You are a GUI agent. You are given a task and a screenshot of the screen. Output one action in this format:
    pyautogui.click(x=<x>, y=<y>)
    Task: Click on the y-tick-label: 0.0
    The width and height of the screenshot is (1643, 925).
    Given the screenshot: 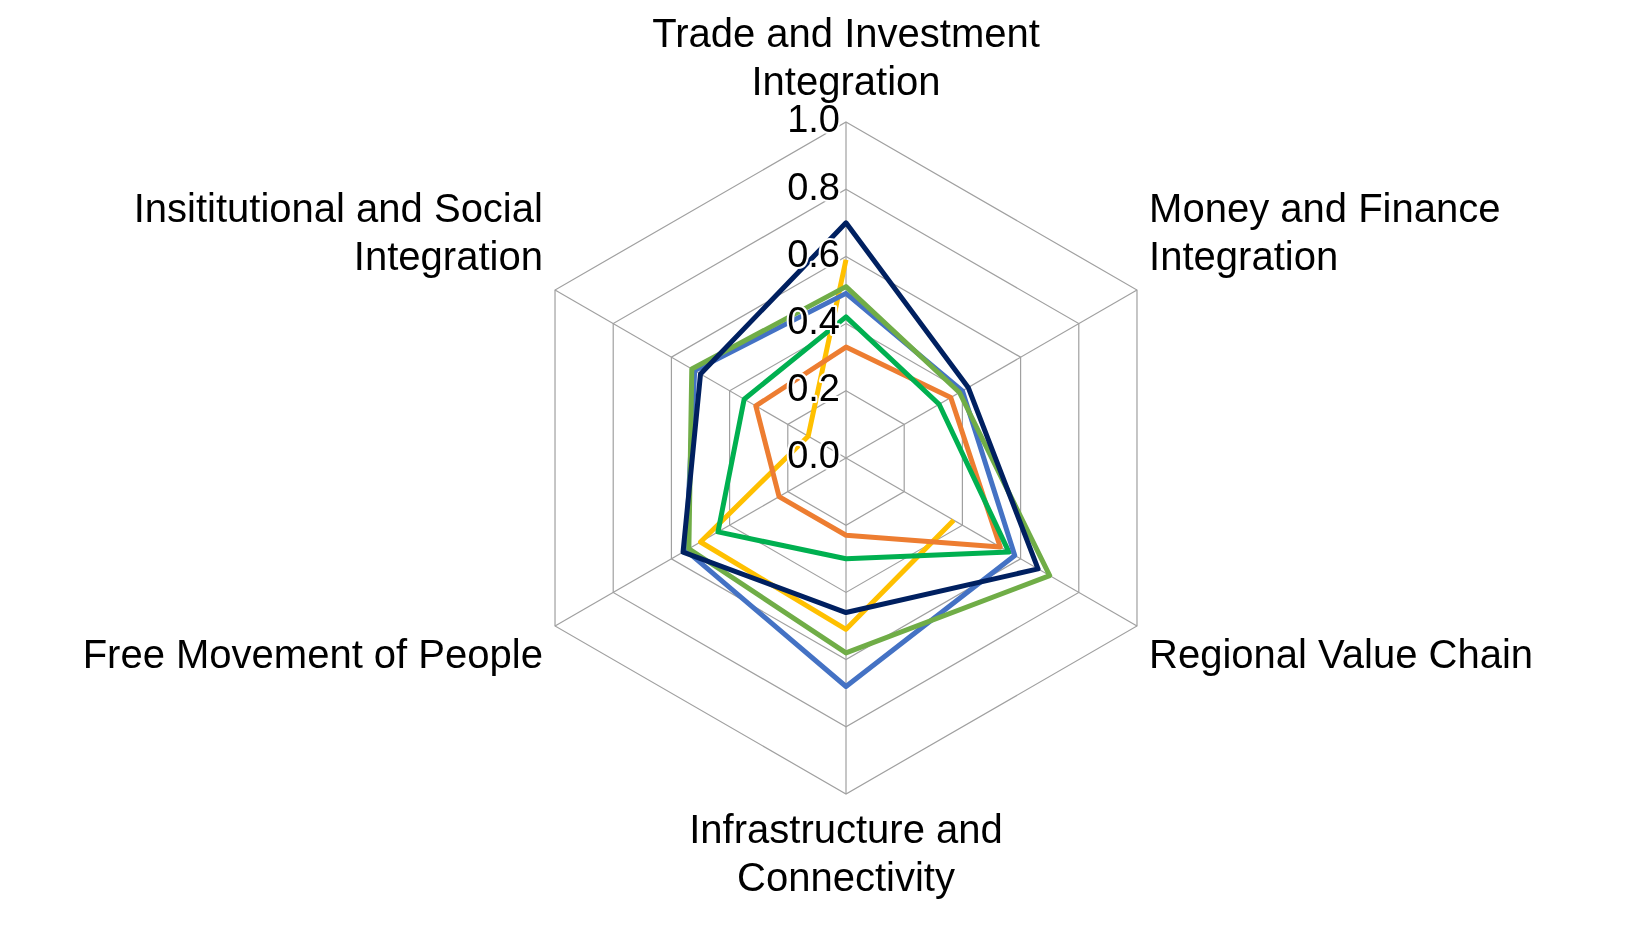 What is the action you would take?
    pyautogui.click(x=813, y=455)
    